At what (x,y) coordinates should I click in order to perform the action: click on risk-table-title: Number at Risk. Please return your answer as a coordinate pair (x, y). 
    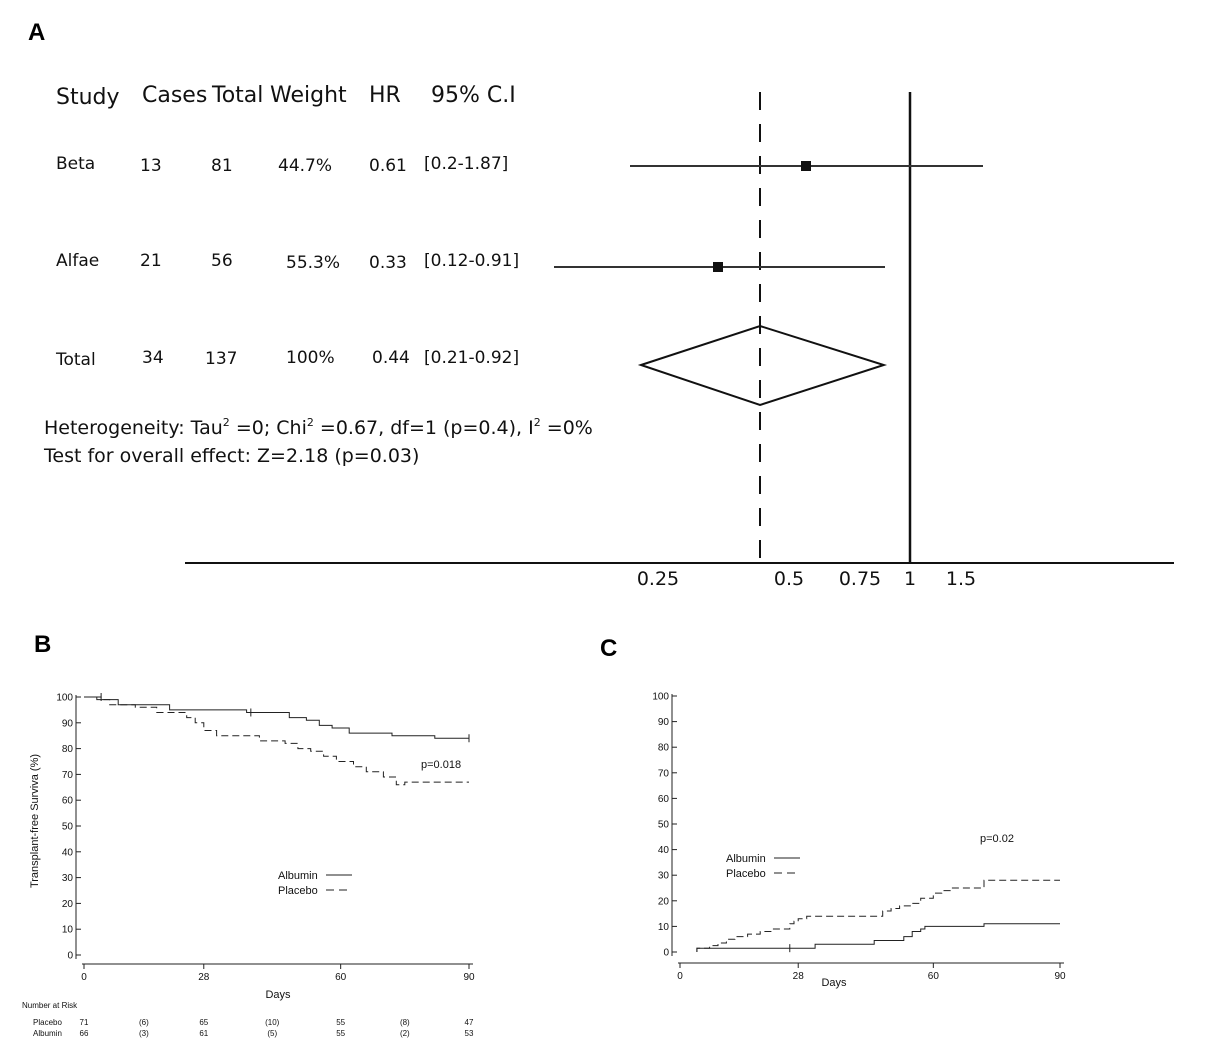
    Looking at the image, I should click on (50, 1005).